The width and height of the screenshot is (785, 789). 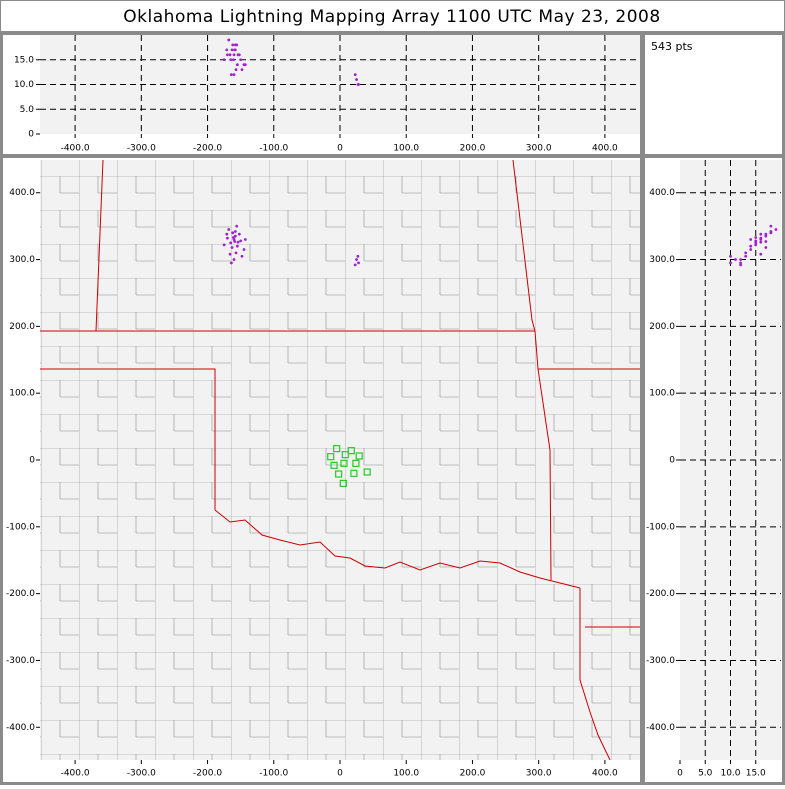 What do you see at coordinates (406, 149) in the screenshot?
I see `x-tick-label: 100.0` at bounding box center [406, 149].